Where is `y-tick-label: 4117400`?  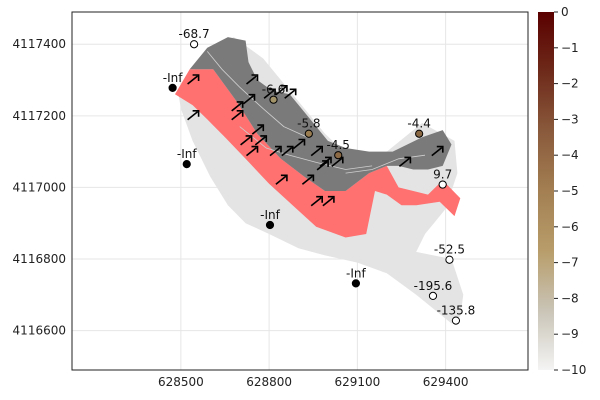
y-tick-label: 4117400 is located at coordinates (39, 44).